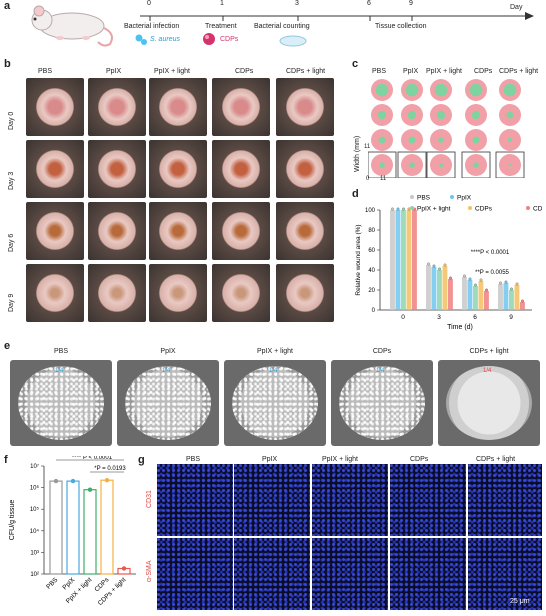  What do you see at coordinates (374, 311) in the screenshot?
I see `d-y-tick-label: 0` at bounding box center [374, 311].